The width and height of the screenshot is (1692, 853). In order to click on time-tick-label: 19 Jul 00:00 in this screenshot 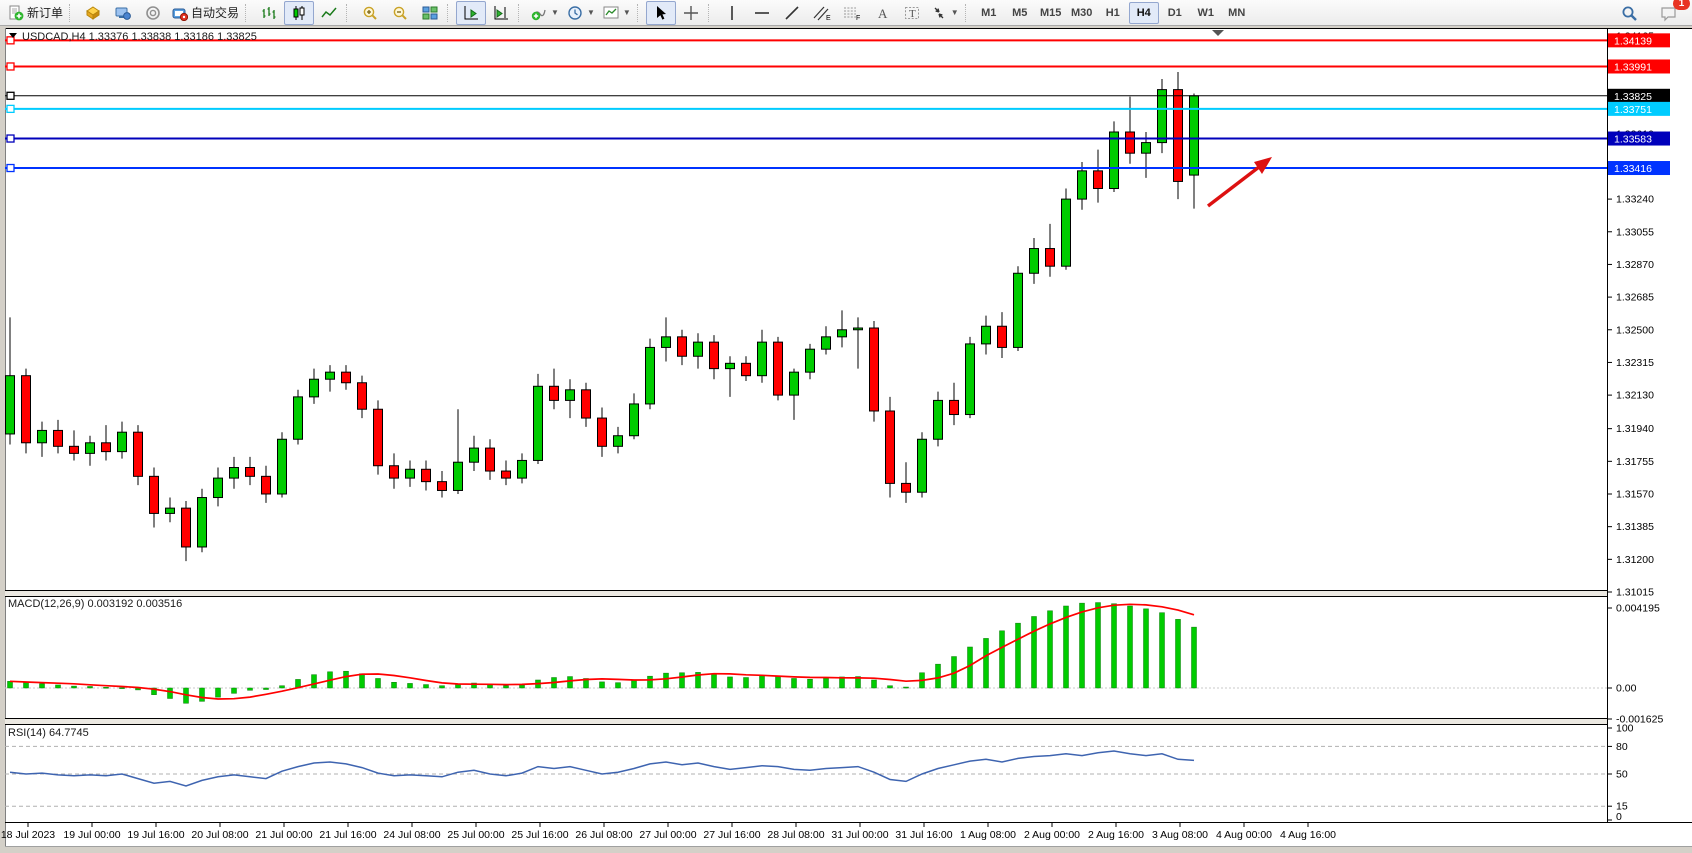, I will do `click(91, 835)`.